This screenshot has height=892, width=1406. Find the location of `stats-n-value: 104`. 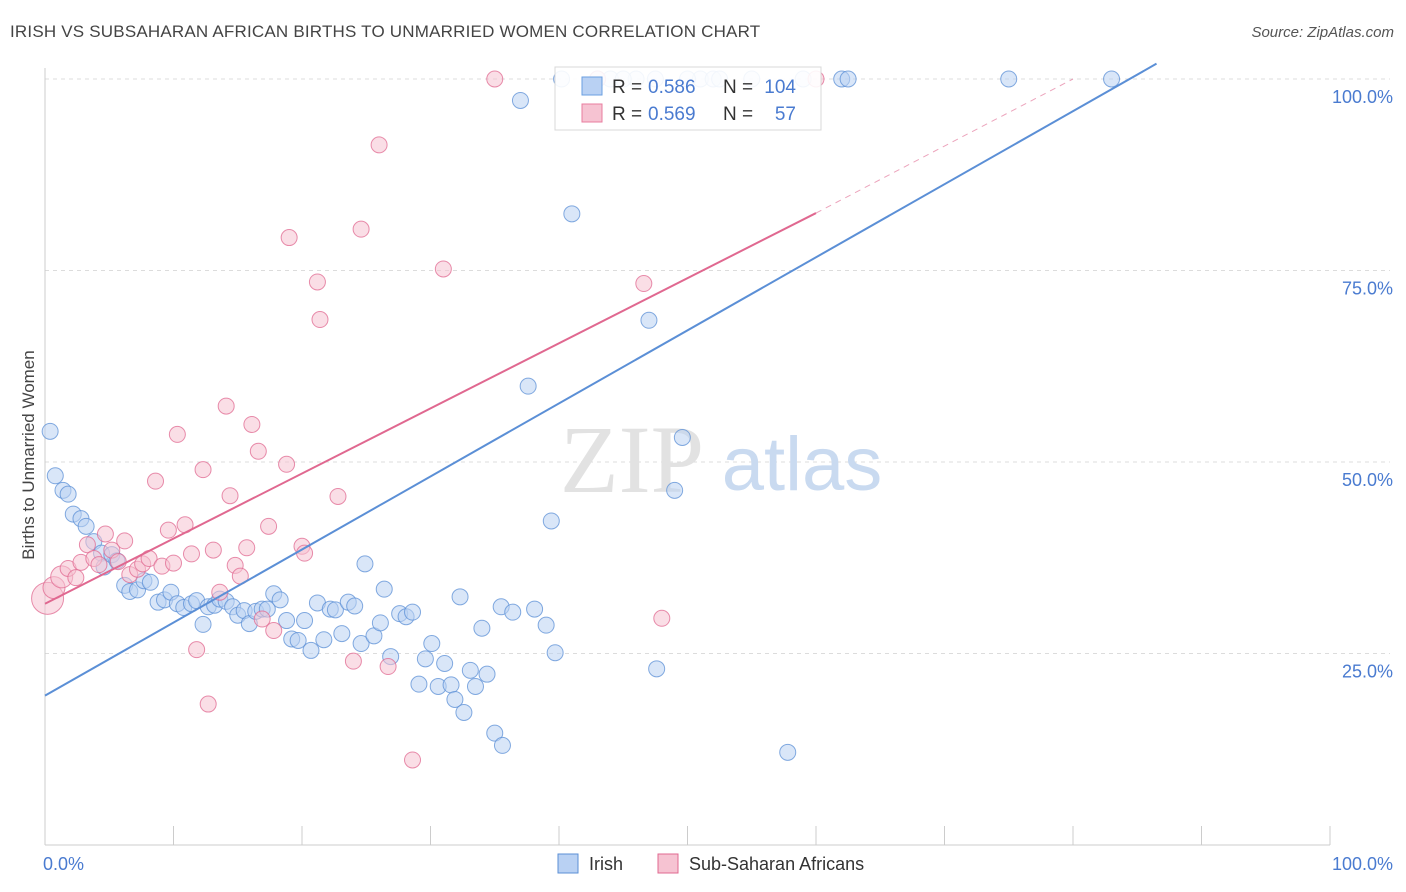

stats-n-value: 104 is located at coordinates (780, 87).